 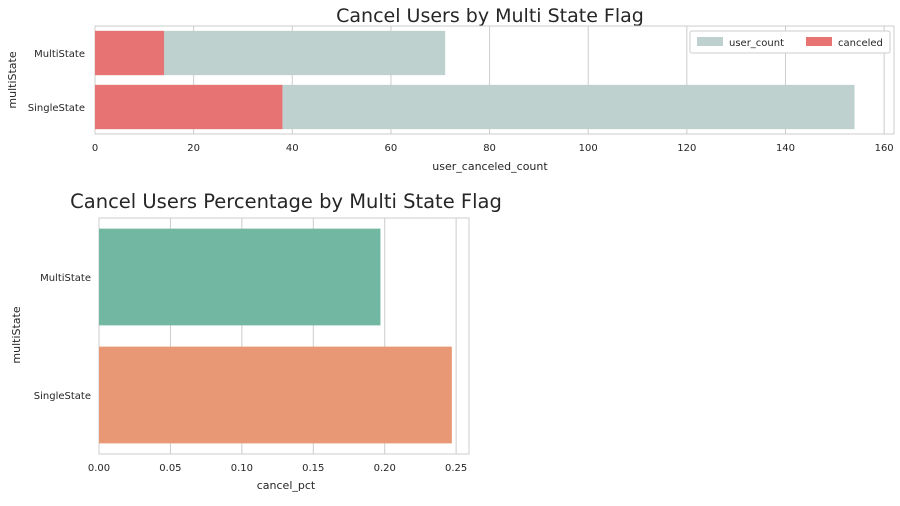 What do you see at coordinates (756, 43) in the screenshot?
I see `legend-label: user_count` at bounding box center [756, 43].